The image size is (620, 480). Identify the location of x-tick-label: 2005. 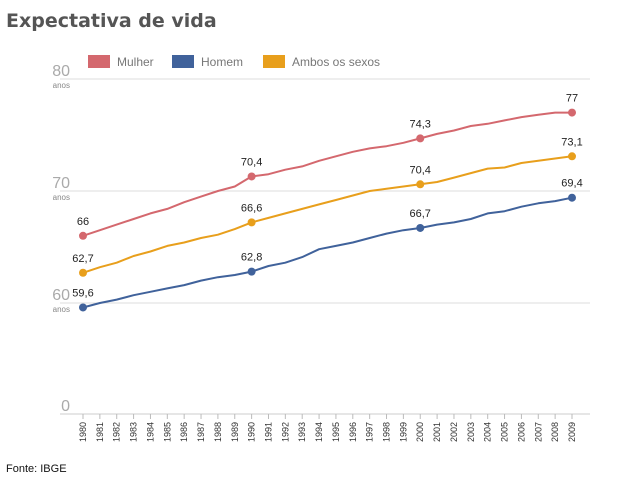
(505, 432).